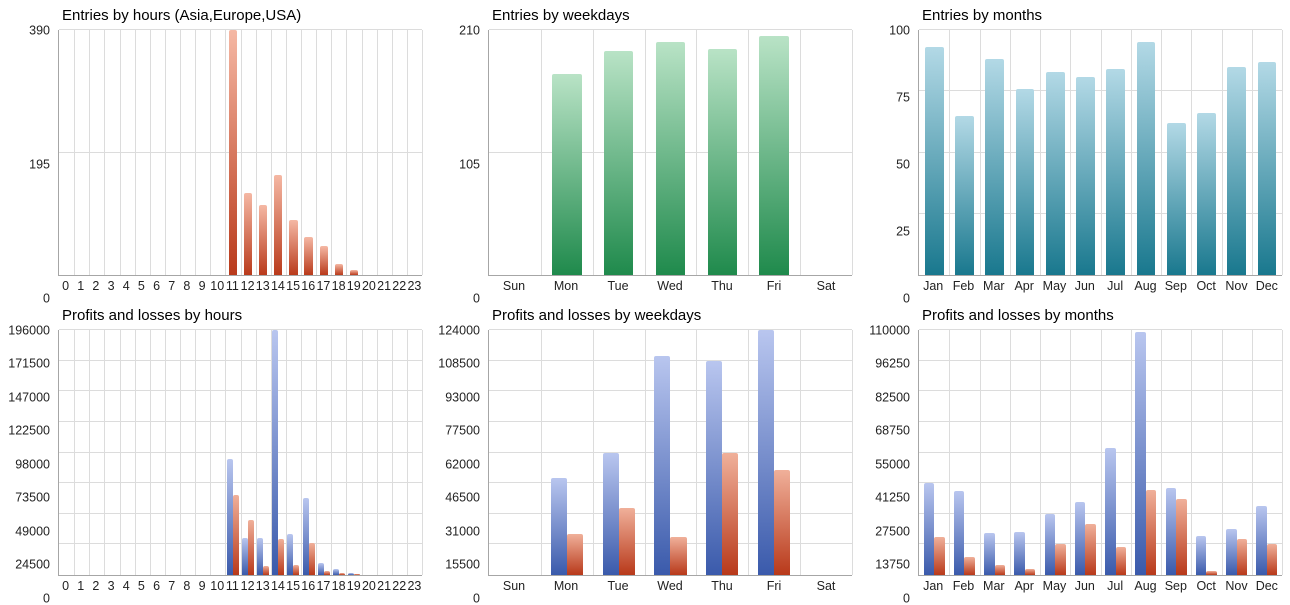 Image resolution: width=1290 pixels, height=605 pixels. What do you see at coordinates (232, 586) in the screenshot?
I see `x-tick-label: 11` at bounding box center [232, 586].